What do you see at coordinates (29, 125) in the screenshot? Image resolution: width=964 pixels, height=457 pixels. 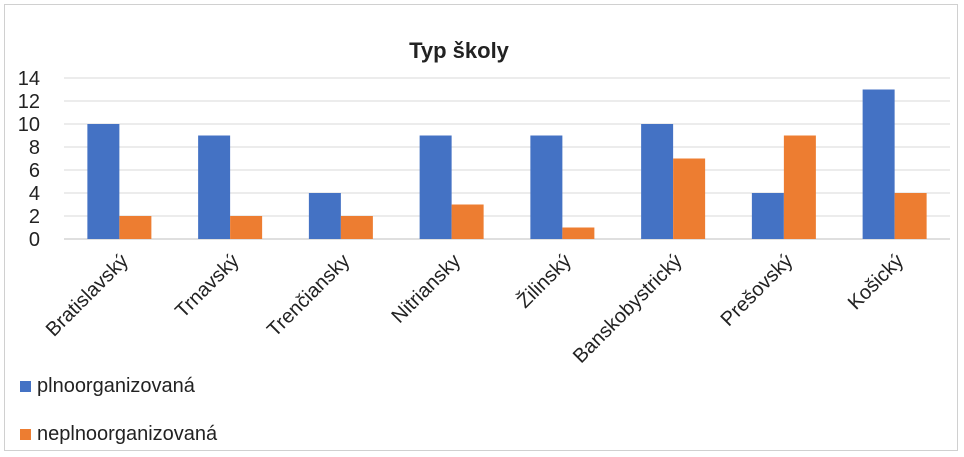 I see `y-tick-label: 10` at bounding box center [29, 125].